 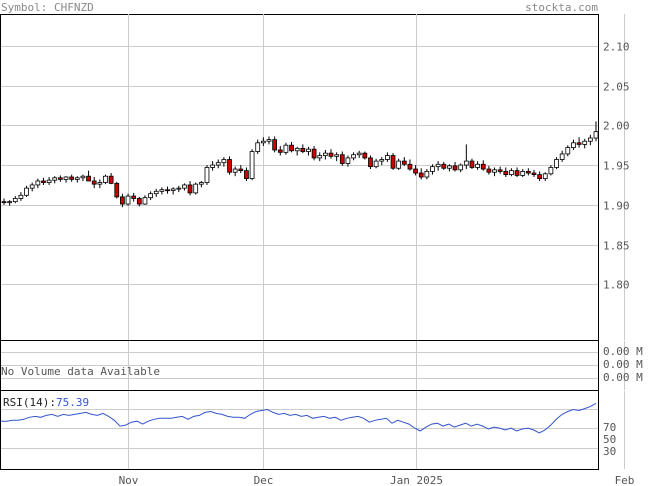 What do you see at coordinates (561, 7) in the screenshot?
I see `brand-link: stockta.com` at bounding box center [561, 7].